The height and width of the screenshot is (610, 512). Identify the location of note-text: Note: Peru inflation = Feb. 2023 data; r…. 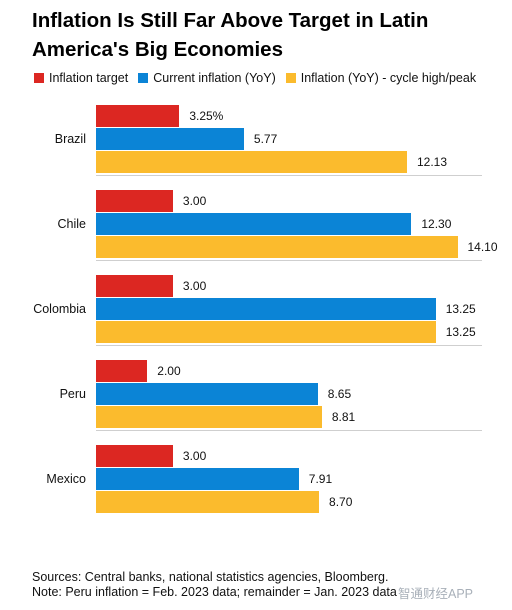
(214, 591).